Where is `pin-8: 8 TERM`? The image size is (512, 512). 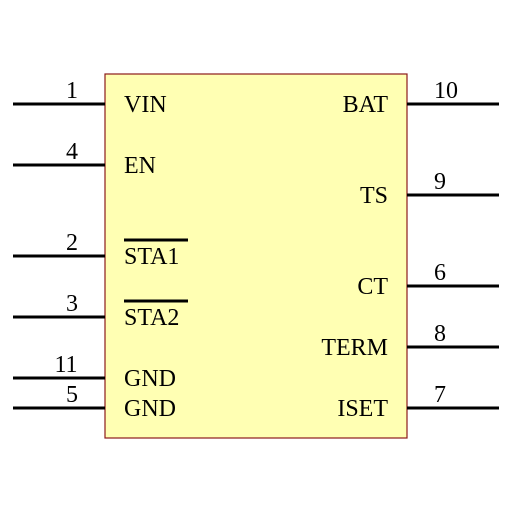
pin-8: 8 TERM is located at coordinates (410, 341).